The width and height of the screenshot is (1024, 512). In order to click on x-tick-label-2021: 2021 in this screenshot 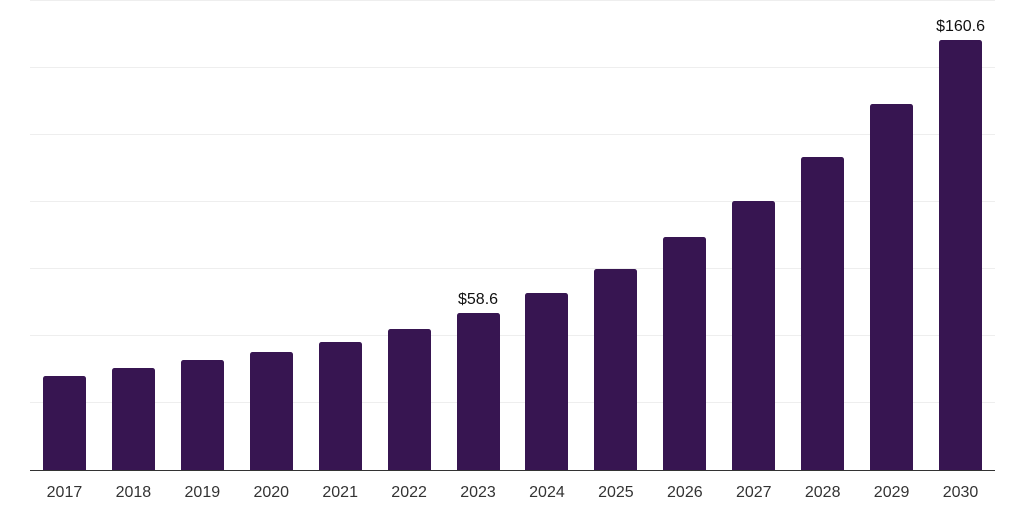, I will do `click(340, 492)`.